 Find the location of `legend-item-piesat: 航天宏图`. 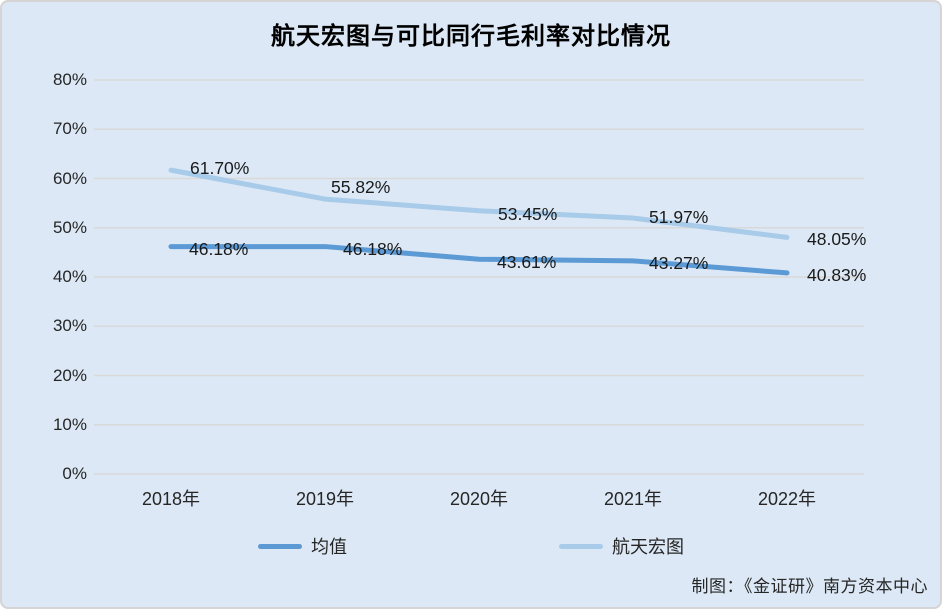

legend-item-piesat: 航天宏图 is located at coordinates (621, 546).